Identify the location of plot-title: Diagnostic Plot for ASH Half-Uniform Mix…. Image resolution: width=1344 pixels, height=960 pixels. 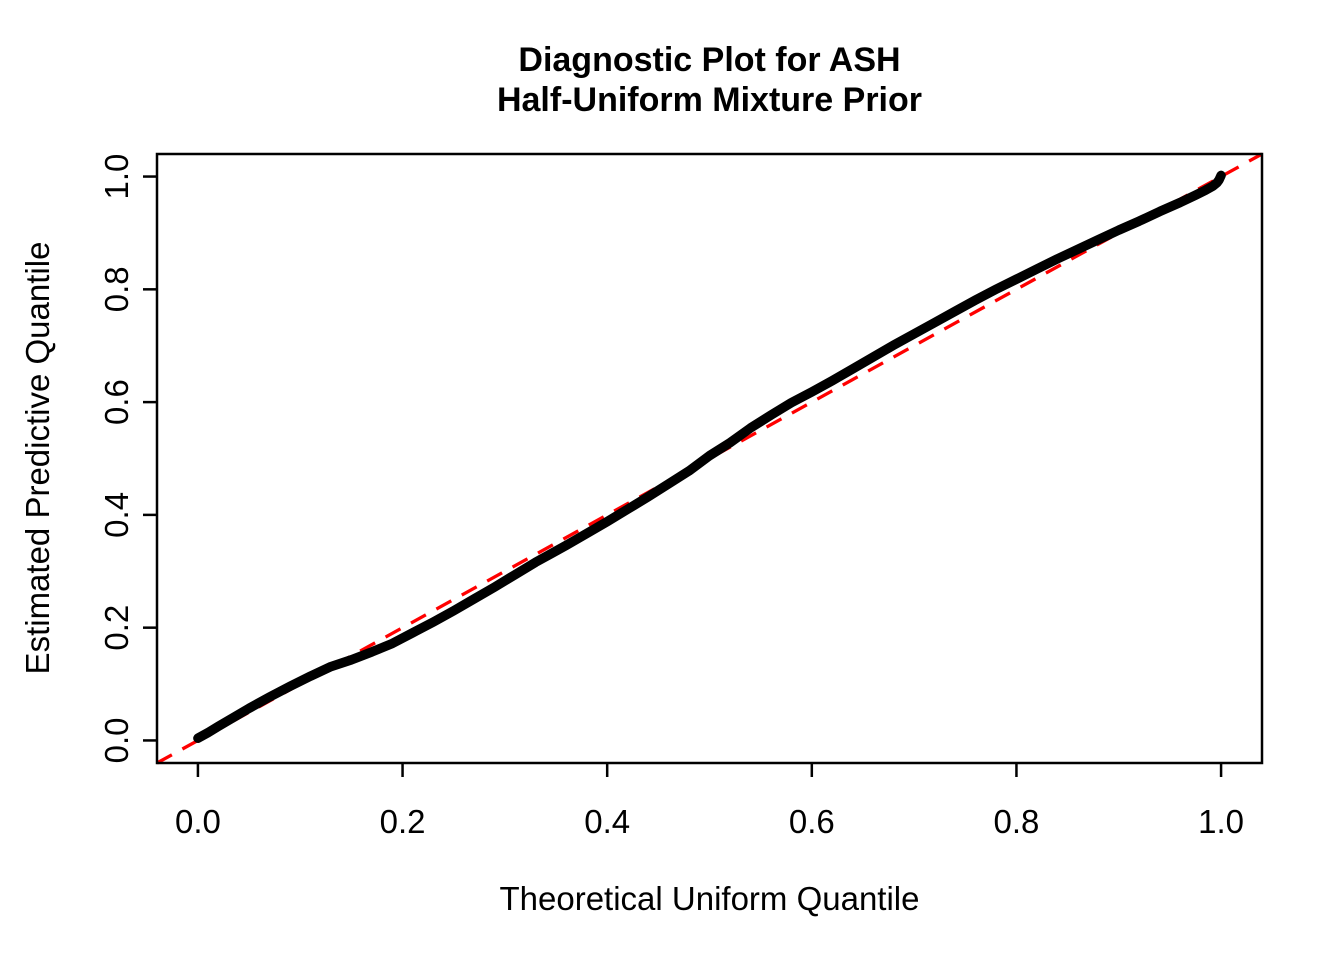
(709, 80).